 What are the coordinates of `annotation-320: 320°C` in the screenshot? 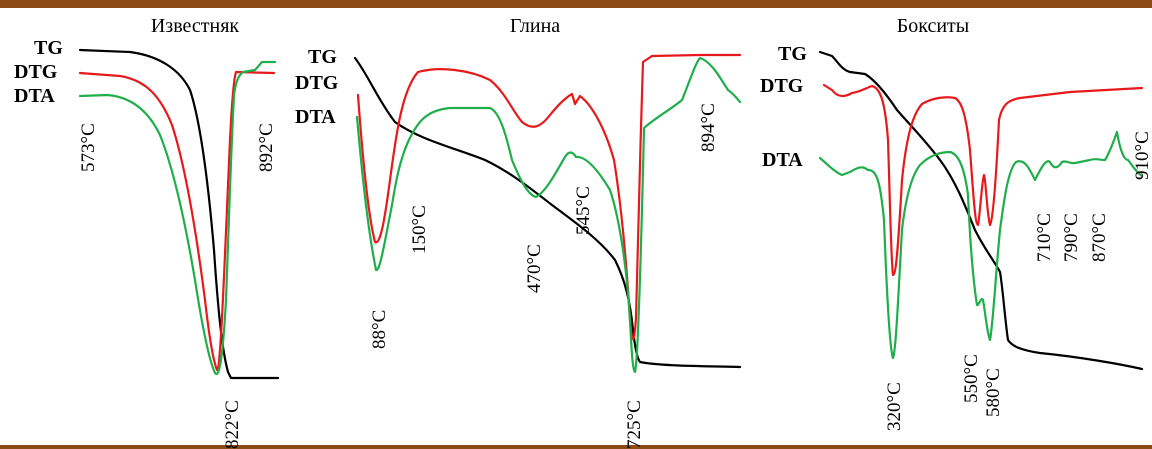 It's located at (894, 406).